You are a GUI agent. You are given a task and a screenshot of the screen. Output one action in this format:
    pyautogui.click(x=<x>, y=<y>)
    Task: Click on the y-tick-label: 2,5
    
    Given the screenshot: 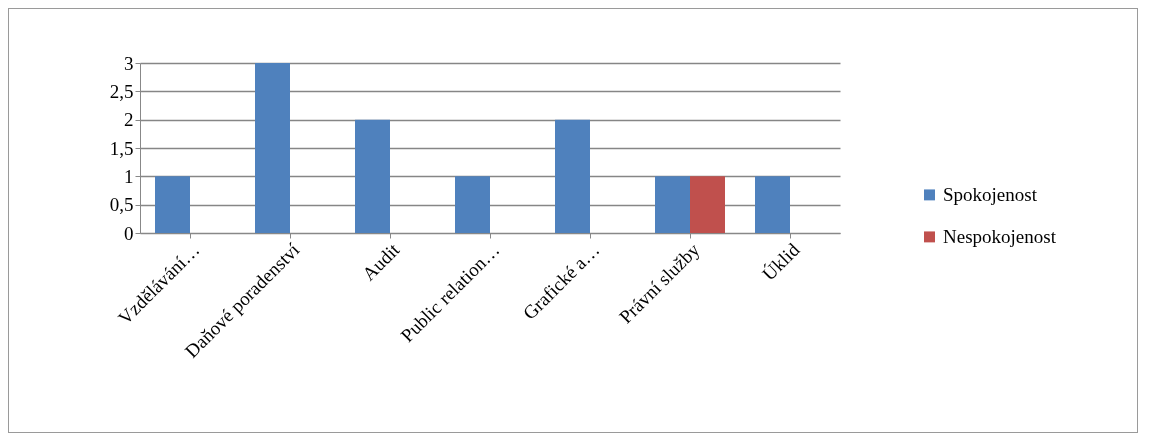 What is the action you would take?
    pyautogui.click(x=121, y=91)
    